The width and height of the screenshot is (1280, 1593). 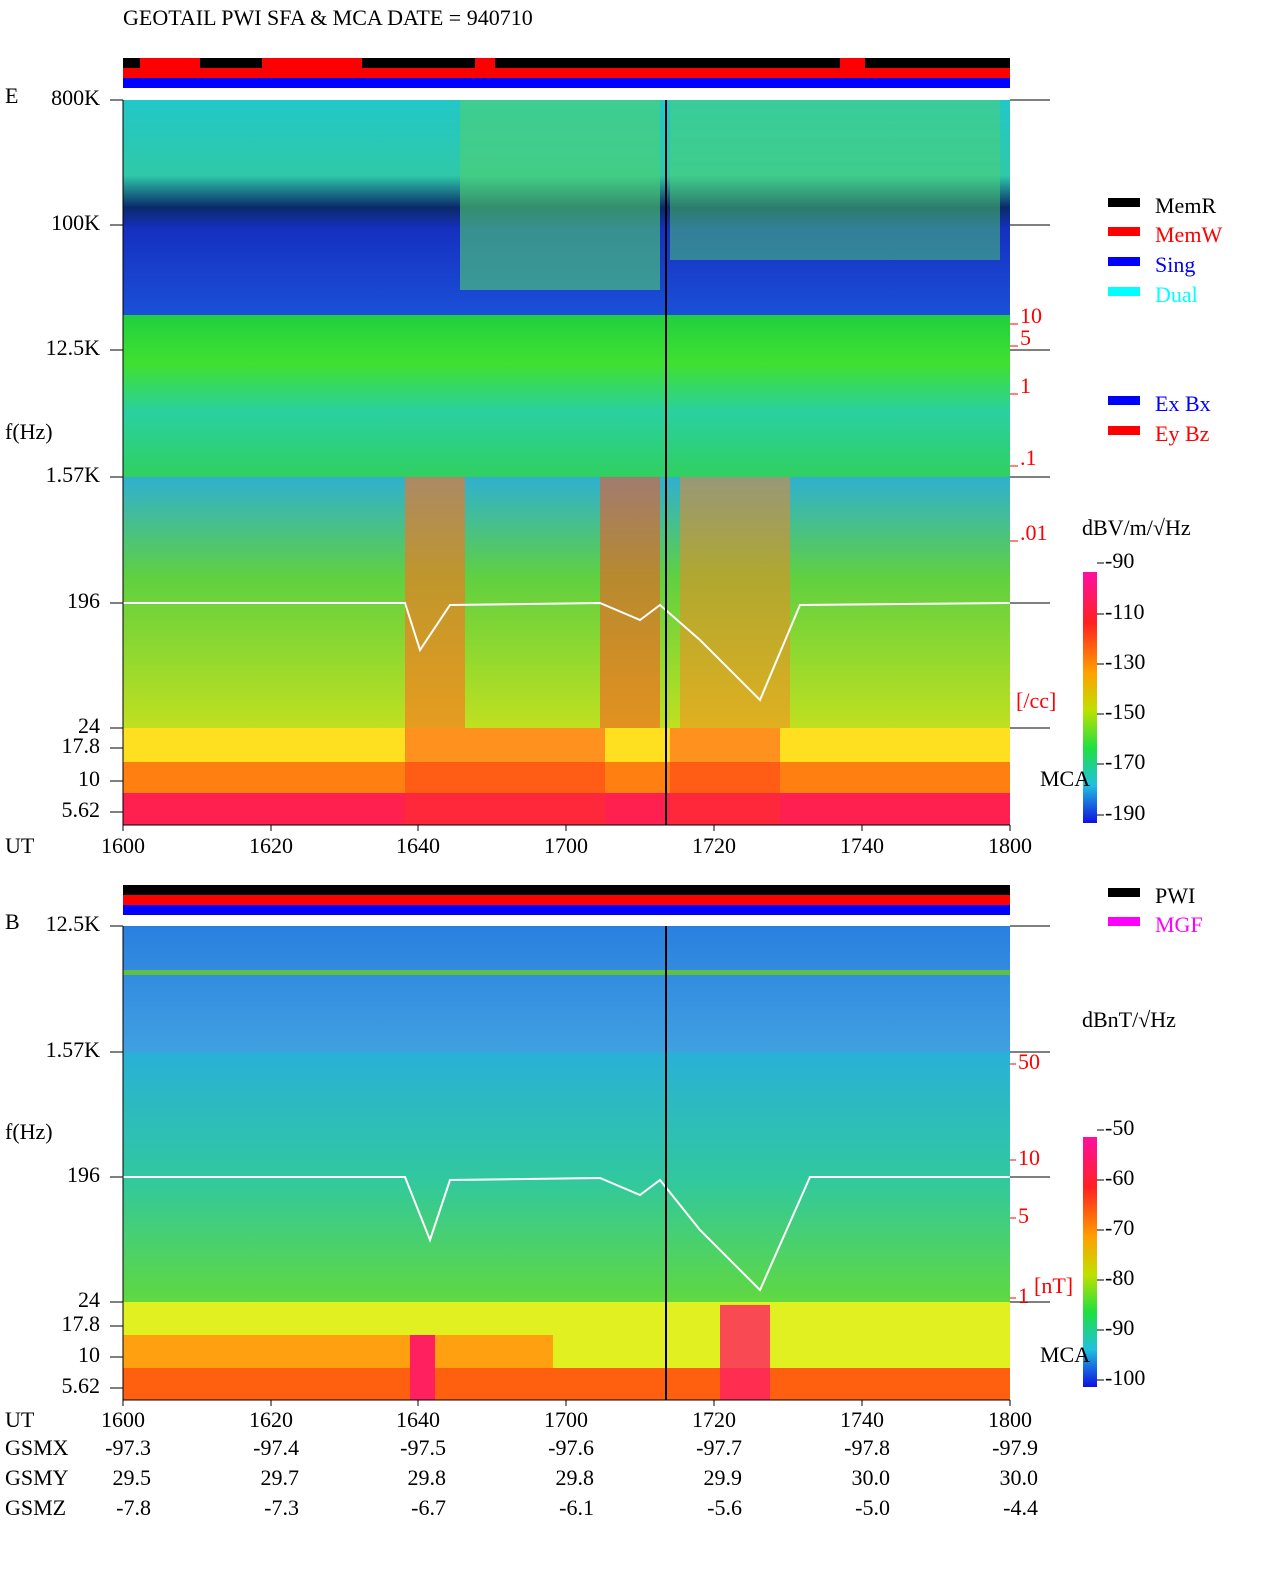 I want to click on orbit-value: -5.6, so click(x=724, y=1507).